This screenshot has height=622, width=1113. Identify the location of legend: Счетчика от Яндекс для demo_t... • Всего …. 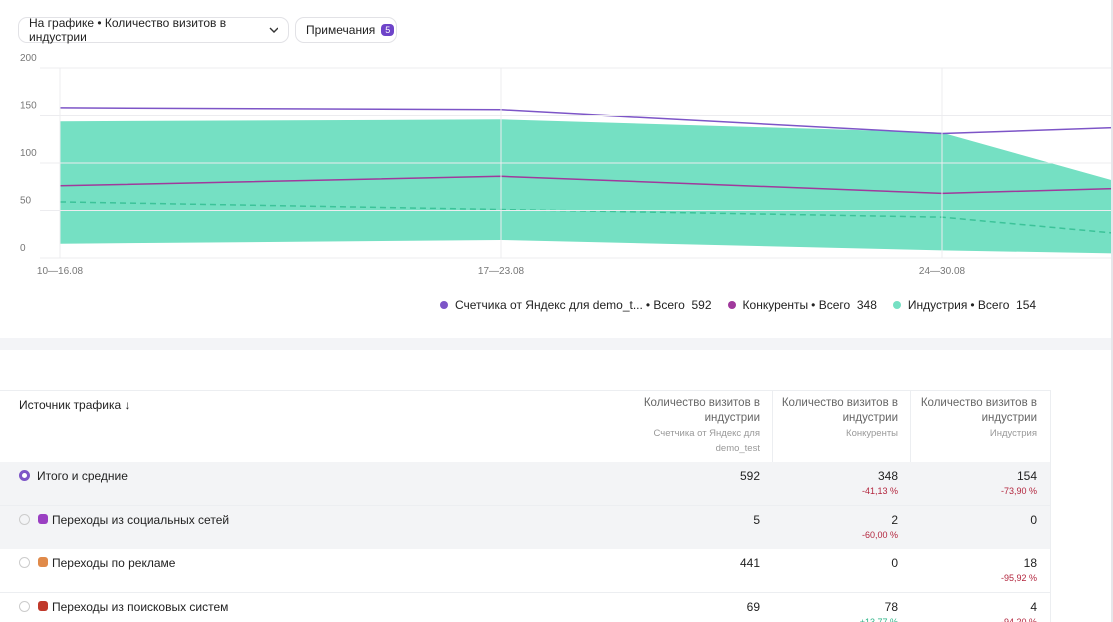
(738, 305).